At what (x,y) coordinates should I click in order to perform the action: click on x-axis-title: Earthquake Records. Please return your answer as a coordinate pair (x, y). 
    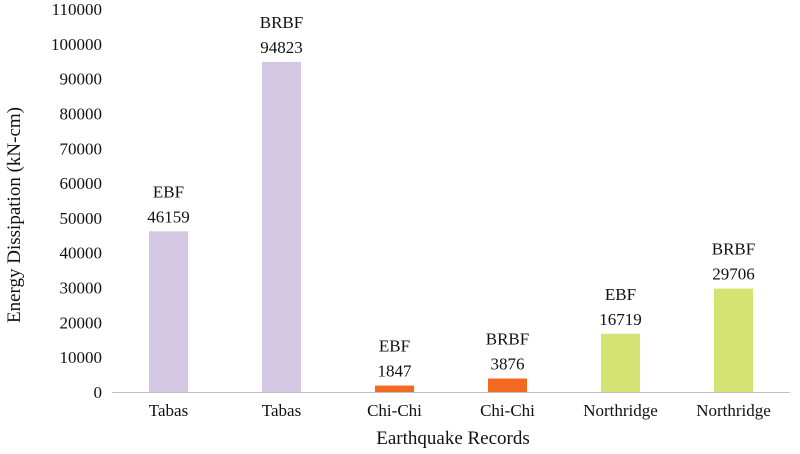
    Looking at the image, I should click on (453, 438).